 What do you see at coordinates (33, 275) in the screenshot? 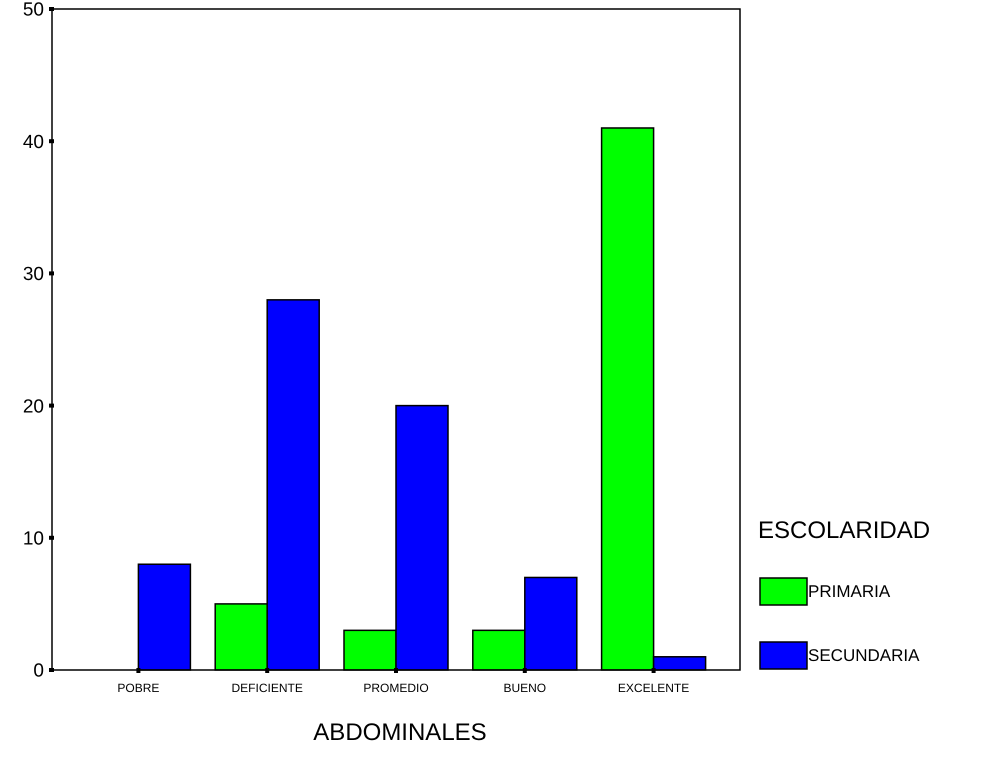
I see `y-tick-label: 30` at bounding box center [33, 275].